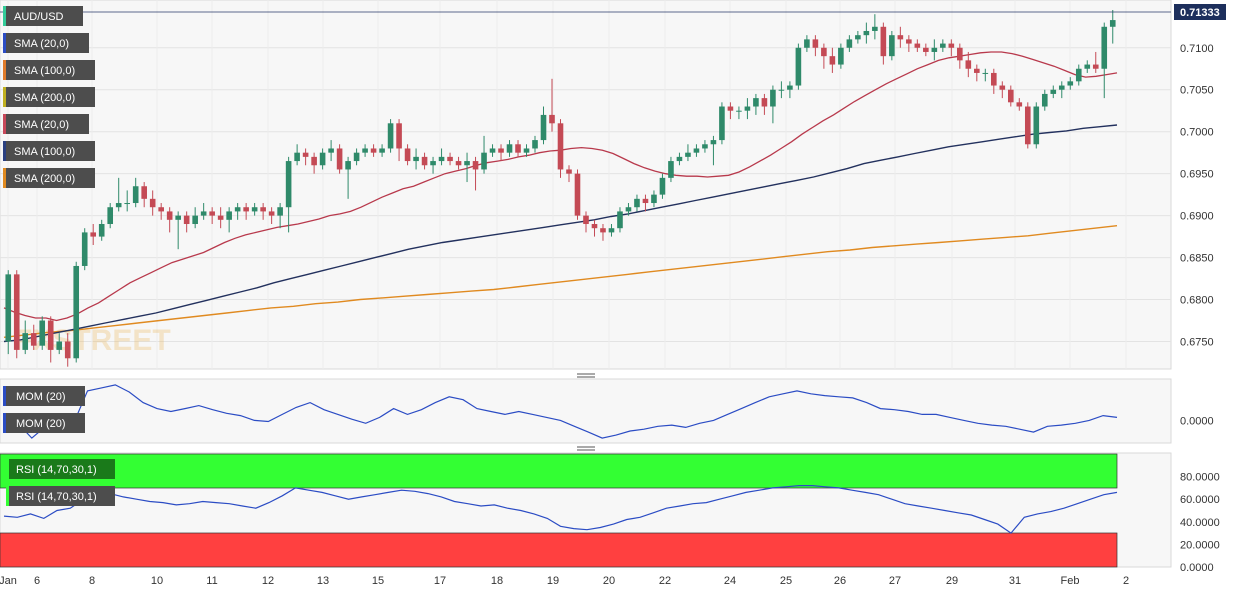  I want to click on x-tick-label: 20, so click(609, 581).